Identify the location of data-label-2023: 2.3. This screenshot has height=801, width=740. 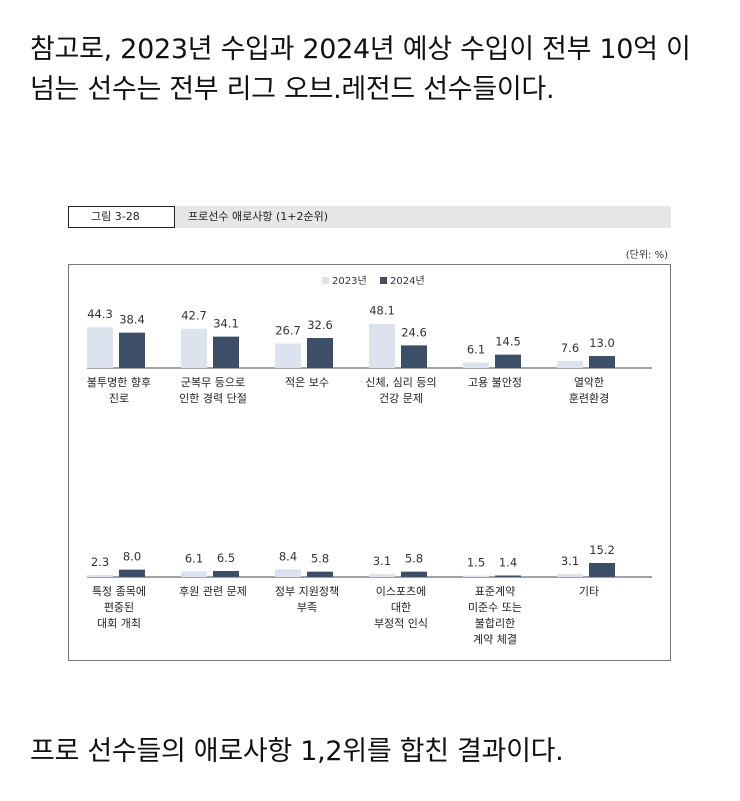
(100, 562).